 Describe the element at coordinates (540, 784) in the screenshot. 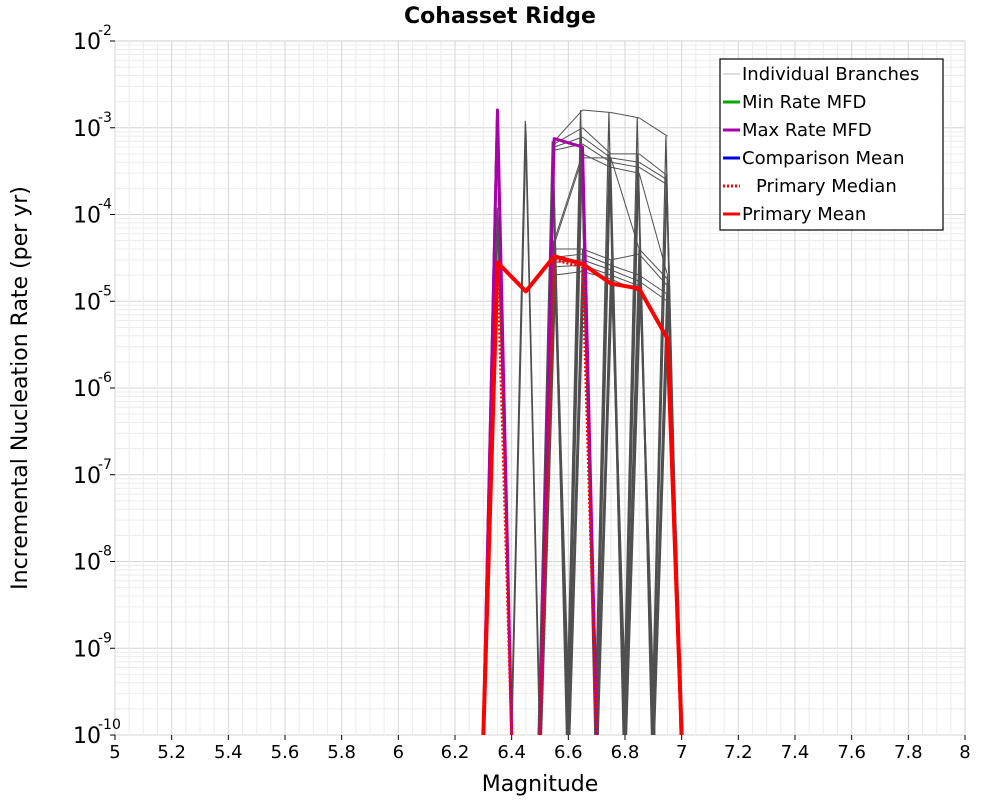

I see `x-axis-label: Magnitude` at that location.